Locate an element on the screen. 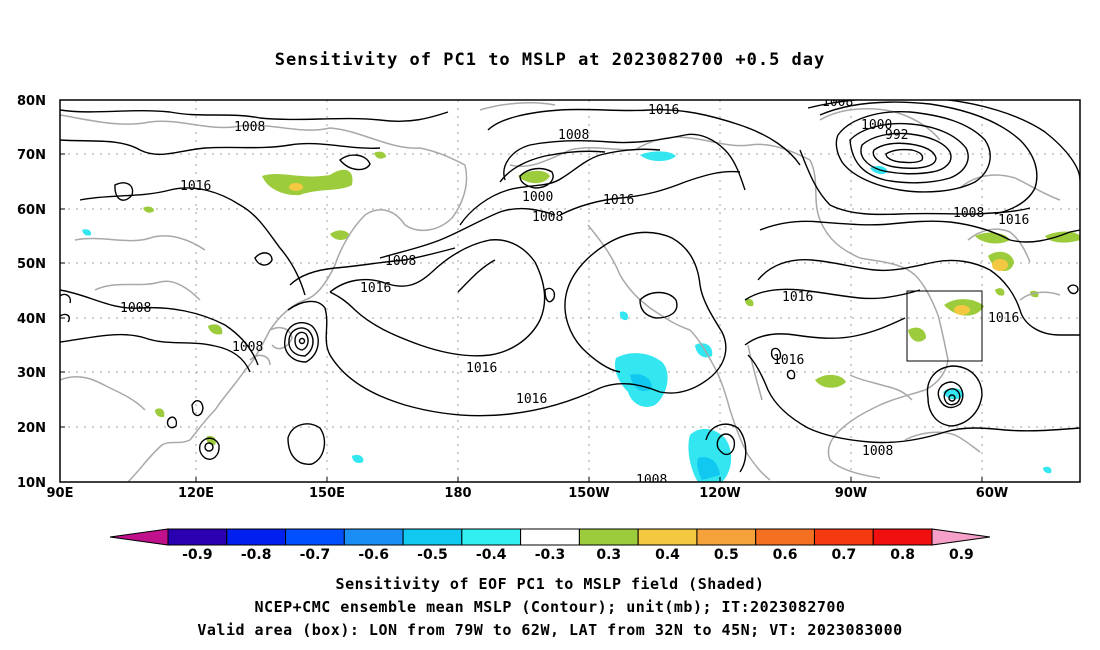 Image resolution: width=1100 pixels, height=650 pixels. shade-green-small-us is located at coordinates (749, 302).